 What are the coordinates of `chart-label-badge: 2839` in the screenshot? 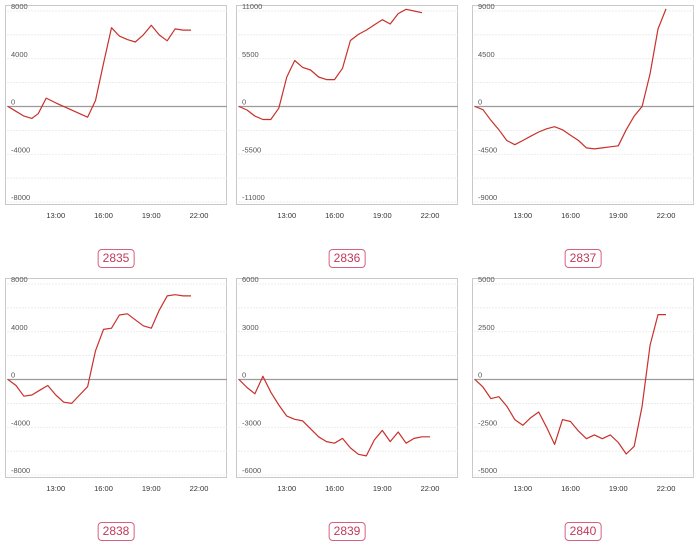 It's located at (347, 531).